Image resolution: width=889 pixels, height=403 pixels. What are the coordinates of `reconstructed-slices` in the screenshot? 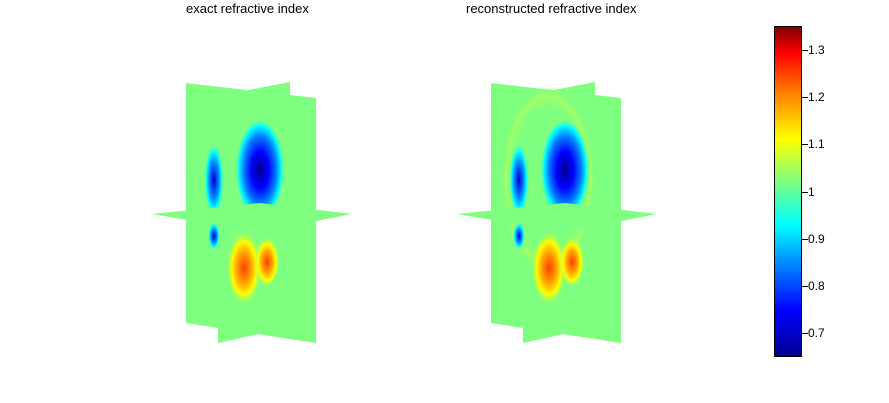 It's located at (557, 212).